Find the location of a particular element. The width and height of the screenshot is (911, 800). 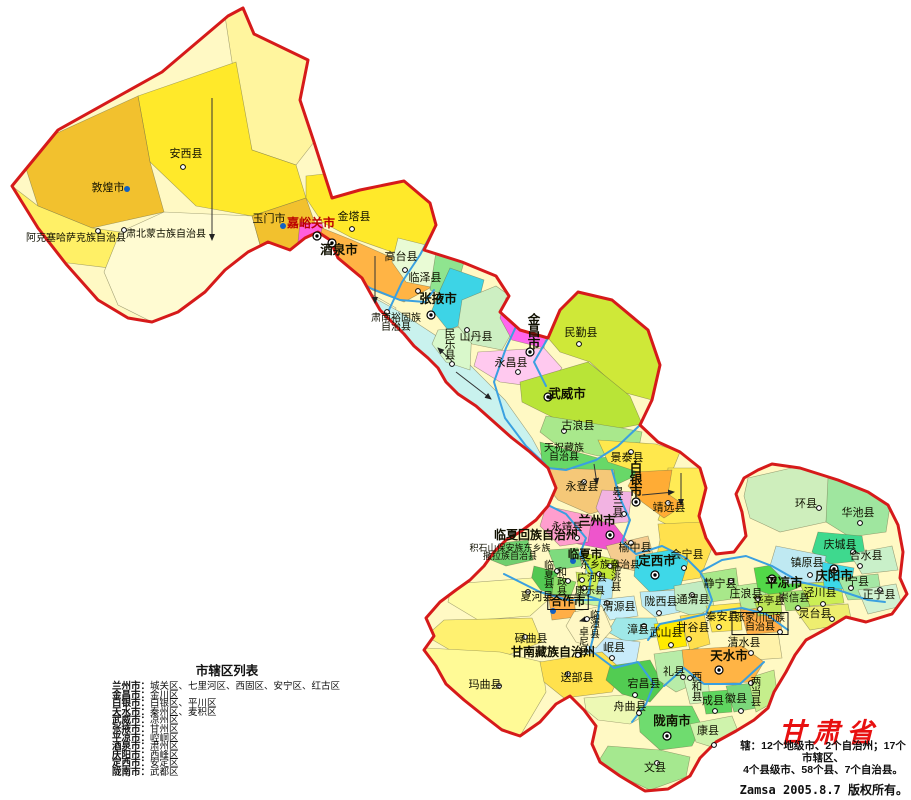

map-label-dongxiang: 东乡族自治县 is located at coordinates (610, 564).